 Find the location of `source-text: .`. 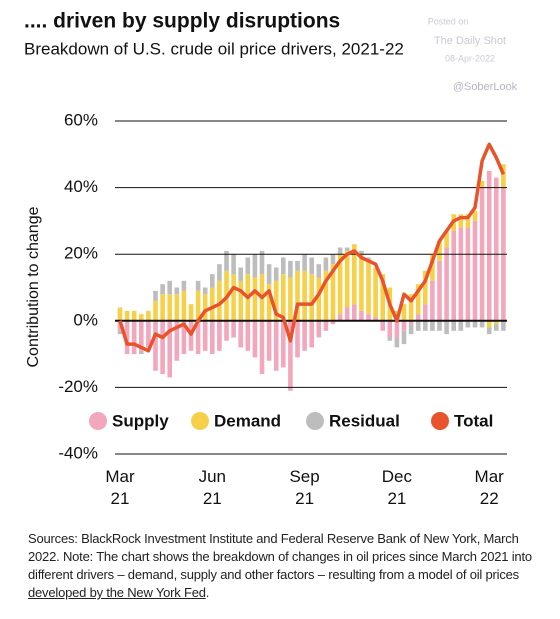

source-text: . is located at coordinates (207, 592).